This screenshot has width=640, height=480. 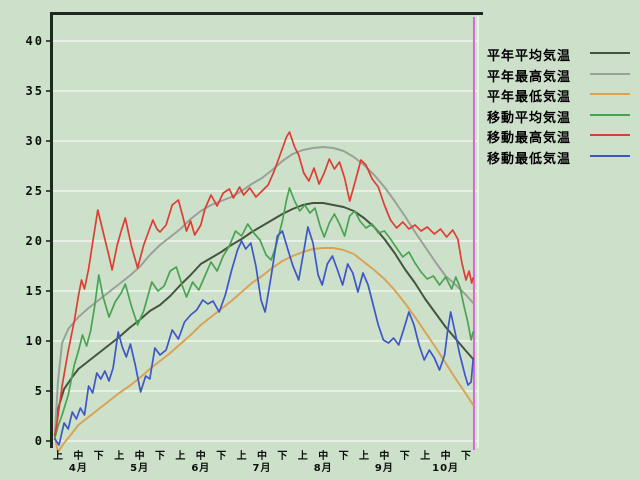 I want to click on x-tick-label-10月-上: 上, so click(x=425, y=456).